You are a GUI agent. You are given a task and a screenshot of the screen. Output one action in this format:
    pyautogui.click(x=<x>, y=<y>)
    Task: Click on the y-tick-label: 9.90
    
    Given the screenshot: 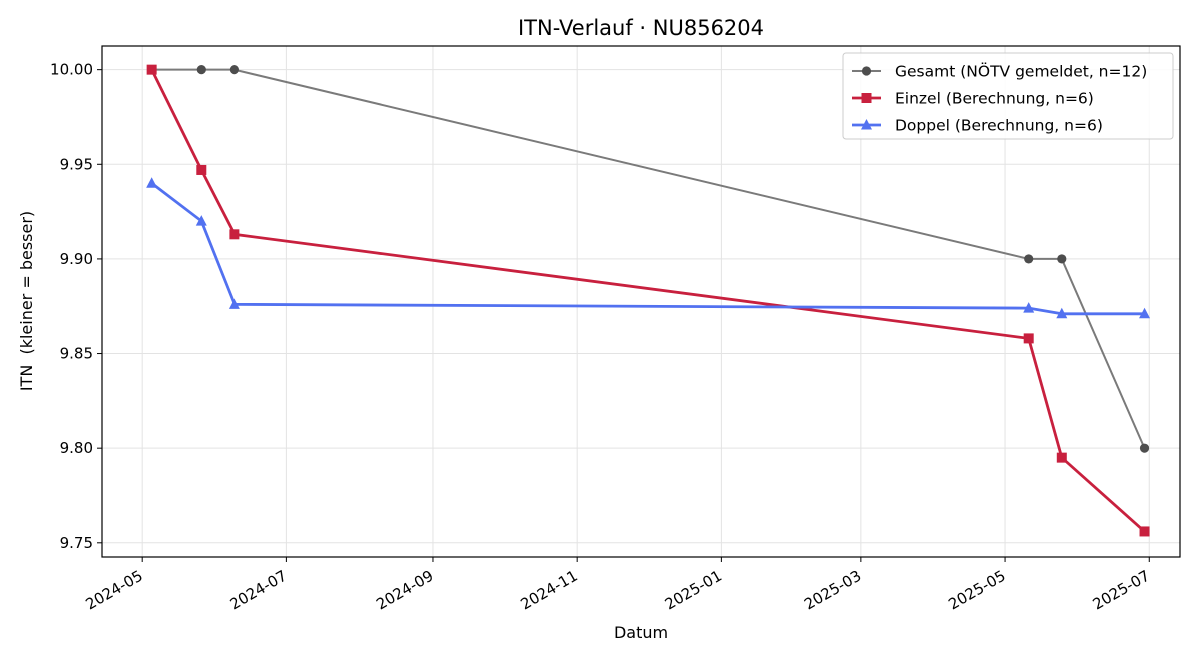 What is the action you would take?
    pyautogui.click(x=76, y=259)
    